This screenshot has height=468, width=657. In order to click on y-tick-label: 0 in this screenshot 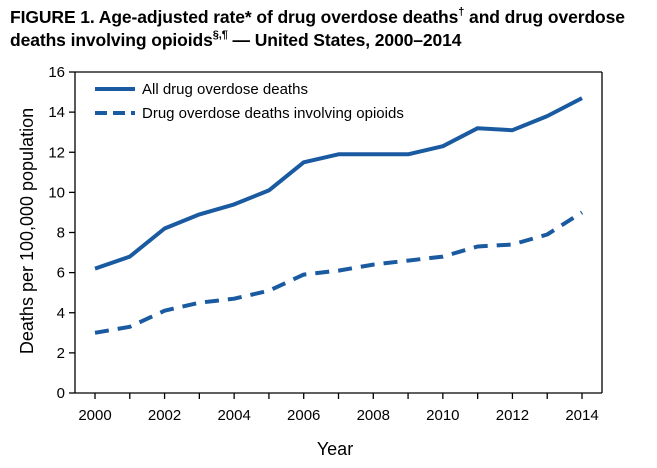, I will do `click(61, 393)`.